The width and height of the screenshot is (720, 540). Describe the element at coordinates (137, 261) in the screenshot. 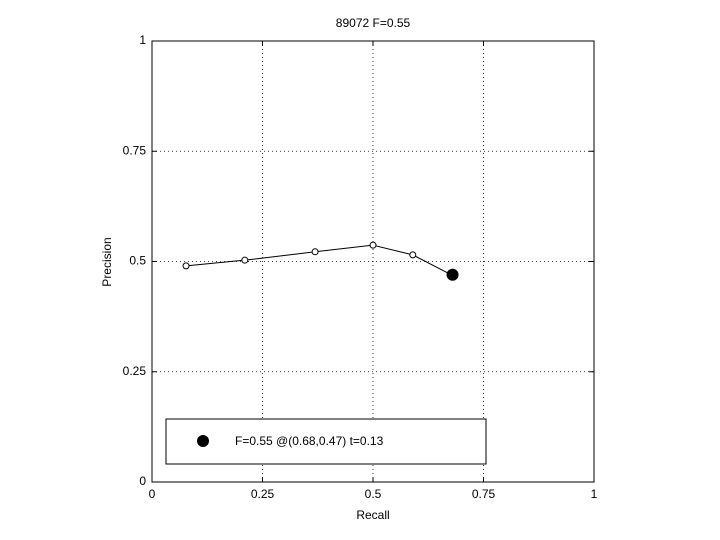

I see `y-tick-label: 0.5` at that location.